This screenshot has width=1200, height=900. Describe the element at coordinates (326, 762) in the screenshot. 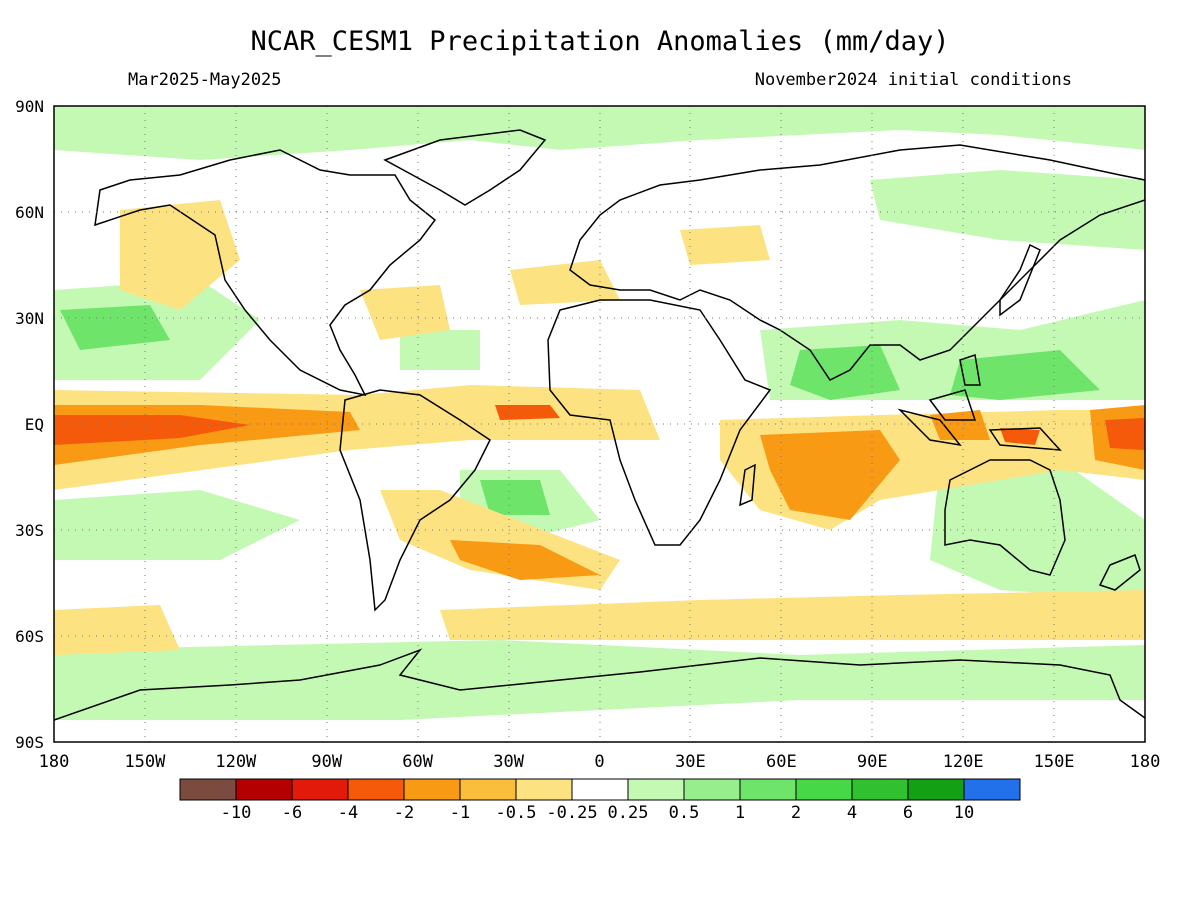

I see `lon-label-3: 90W` at that location.